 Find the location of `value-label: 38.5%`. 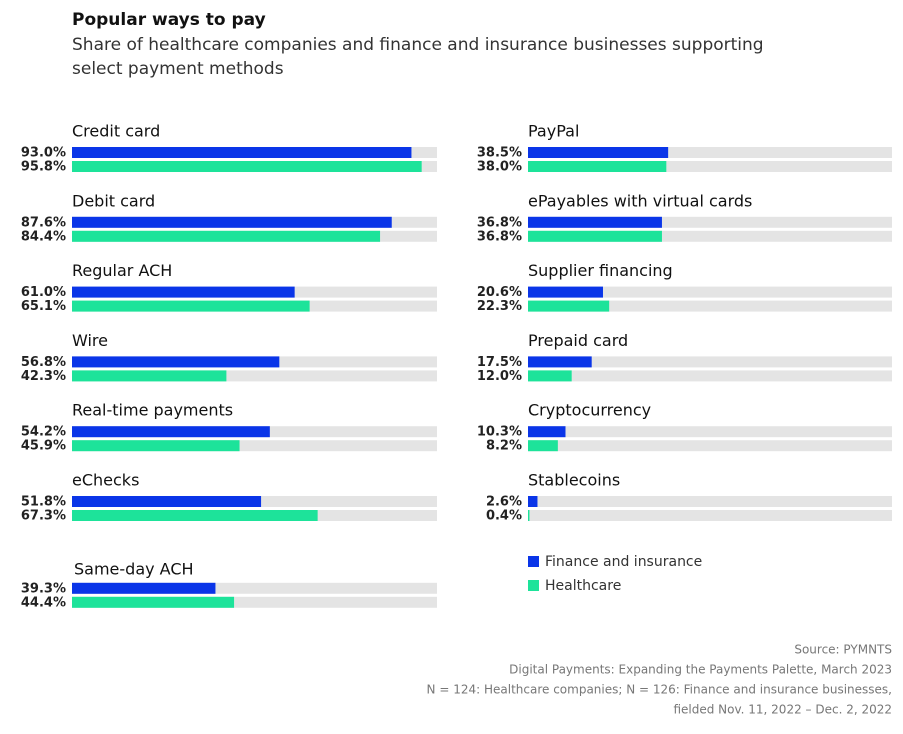

value-label: 38.5% is located at coordinates (499, 153).